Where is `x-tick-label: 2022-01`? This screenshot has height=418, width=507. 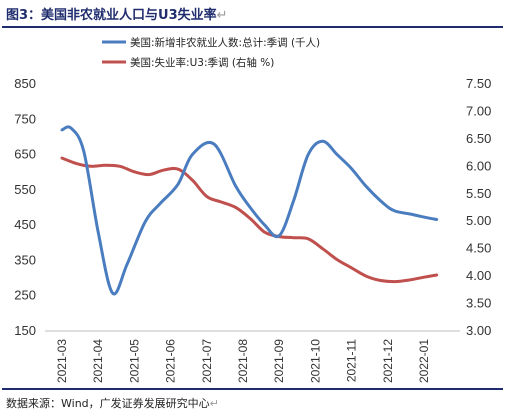 x-tick-label: 2022-01 is located at coordinates (424, 361).